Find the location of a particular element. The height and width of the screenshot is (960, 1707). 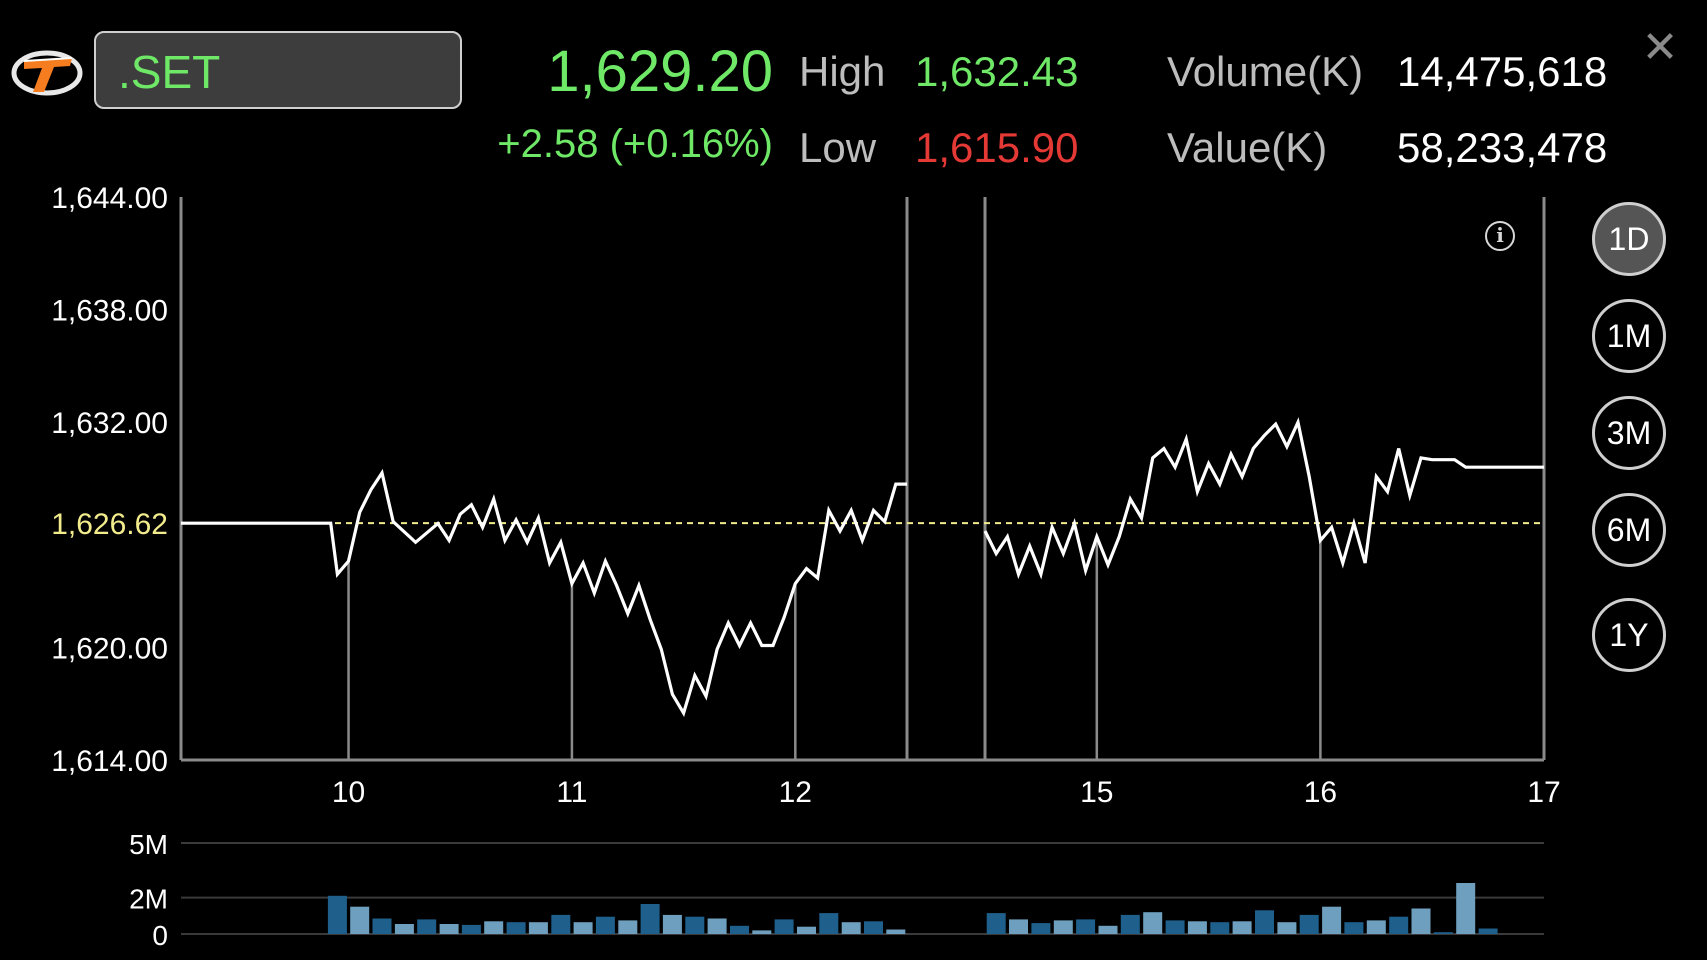

symbol-search-input: .SET is located at coordinates (278, 70).